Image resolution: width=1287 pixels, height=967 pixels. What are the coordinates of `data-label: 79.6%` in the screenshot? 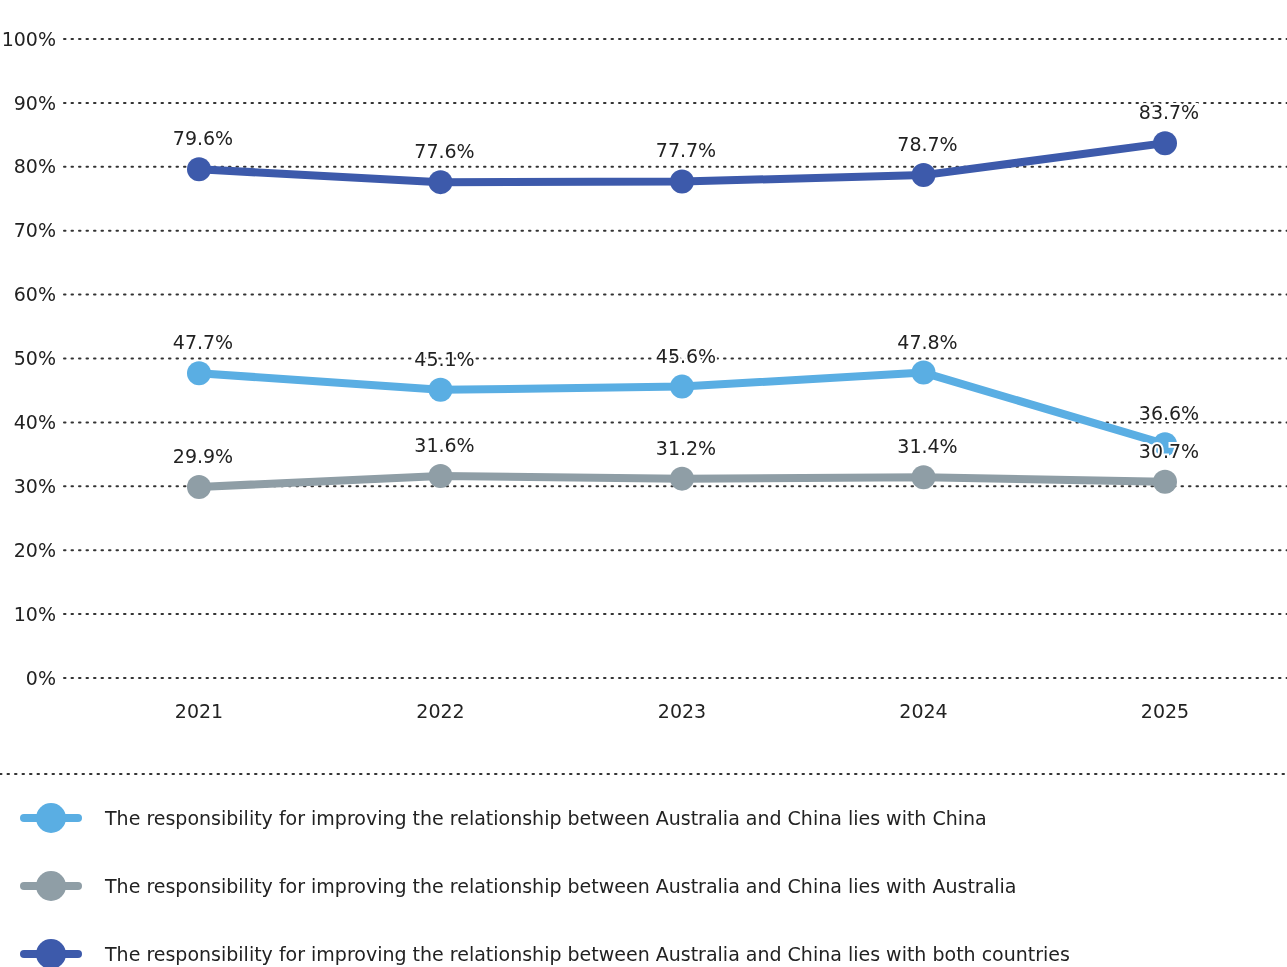 It's located at (203, 138).